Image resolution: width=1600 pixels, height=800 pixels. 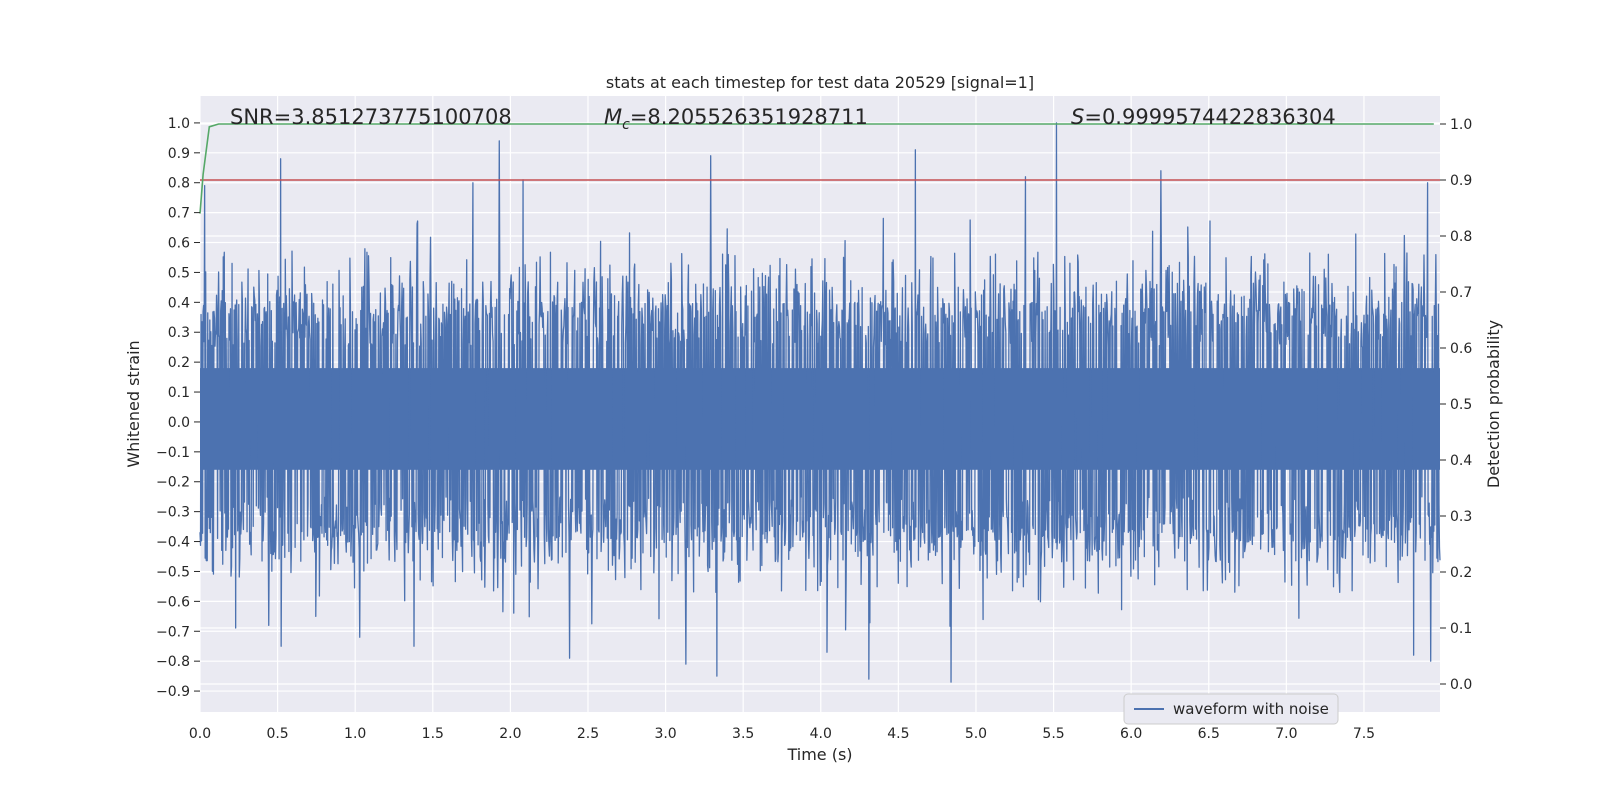 What do you see at coordinates (1461, 125) in the screenshot?
I see `right-y-tick-label: 1.0` at bounding box center [1461, 125].